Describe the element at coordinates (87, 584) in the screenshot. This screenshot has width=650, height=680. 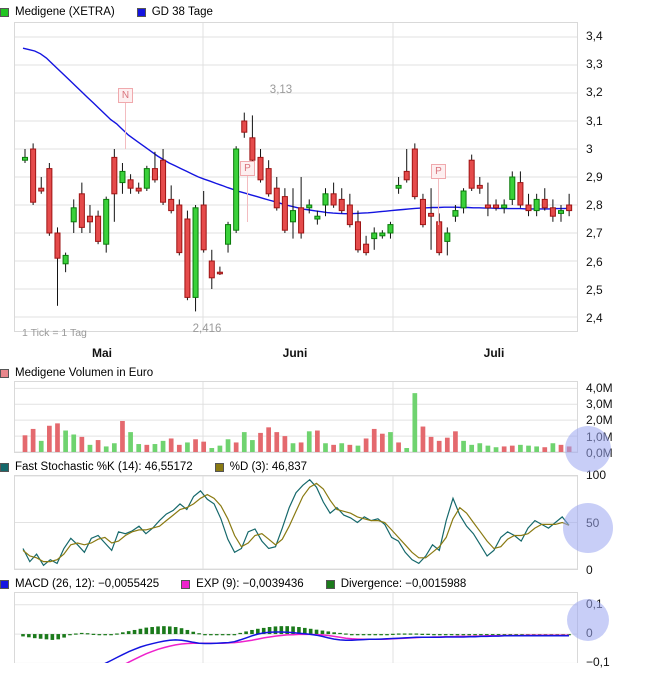
I see `legend-label: MACD (26, 12): −0,0055425` at that location.